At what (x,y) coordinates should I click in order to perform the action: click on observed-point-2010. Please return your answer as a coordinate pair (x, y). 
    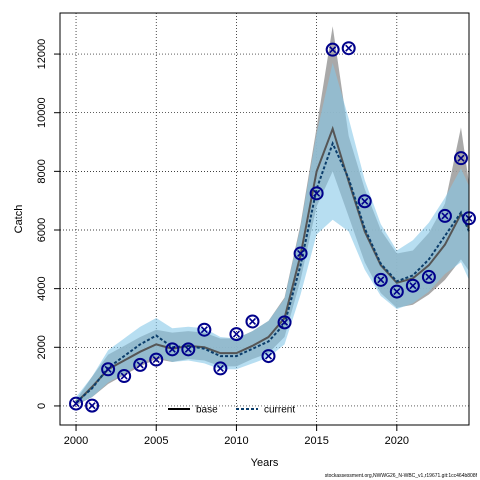
    Looking at the image, I should click on (236, 334).